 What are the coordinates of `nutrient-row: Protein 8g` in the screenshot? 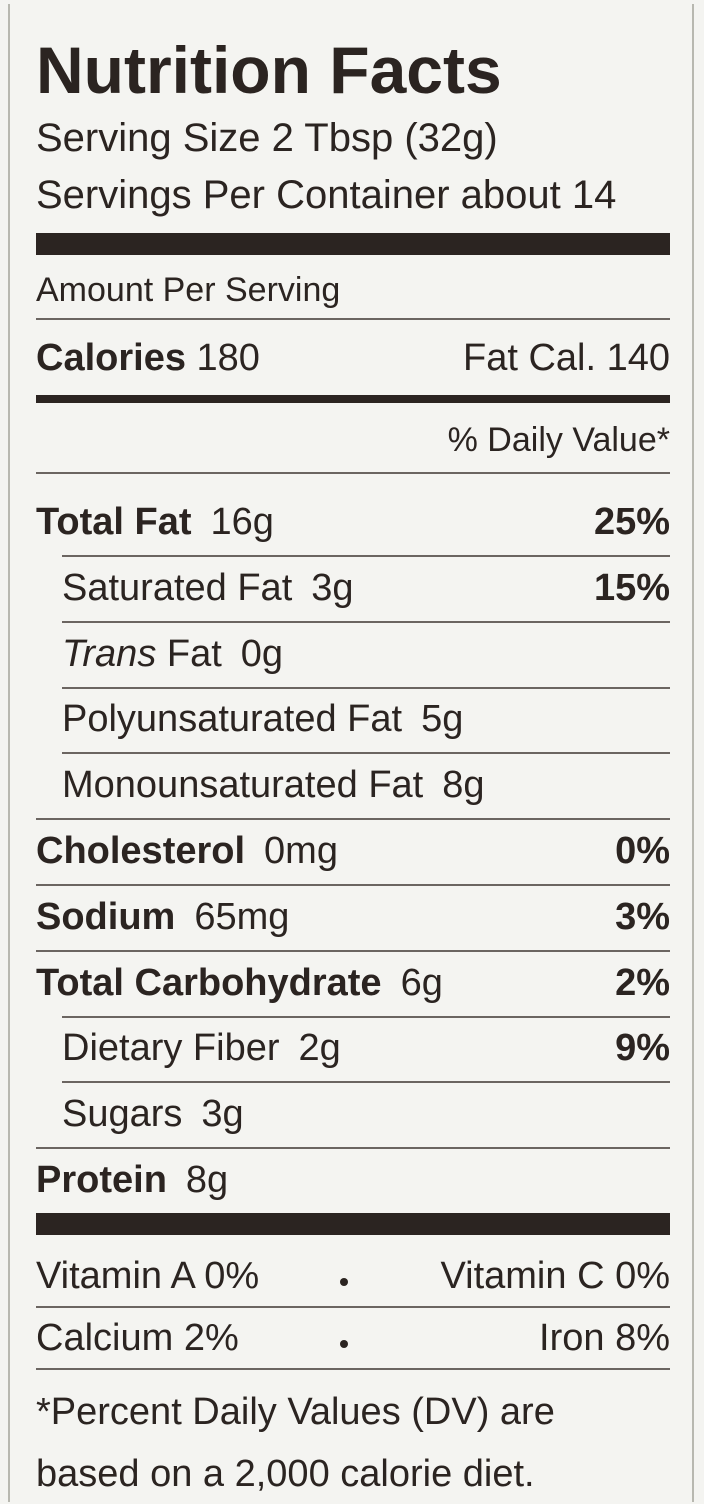 It's located at (132, 1180).